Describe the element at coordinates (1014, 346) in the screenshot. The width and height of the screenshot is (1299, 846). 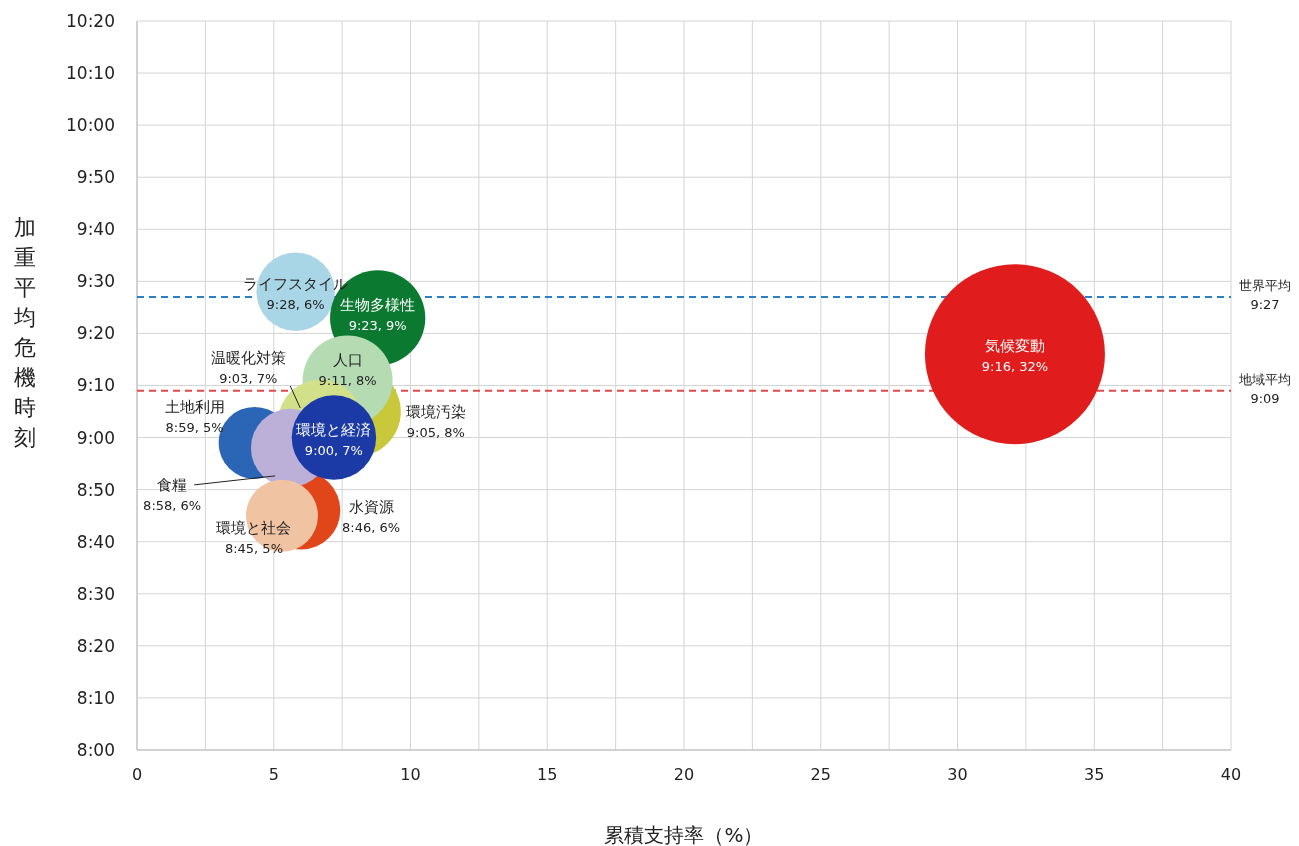
I see `series-label: 気候変動` at that location.